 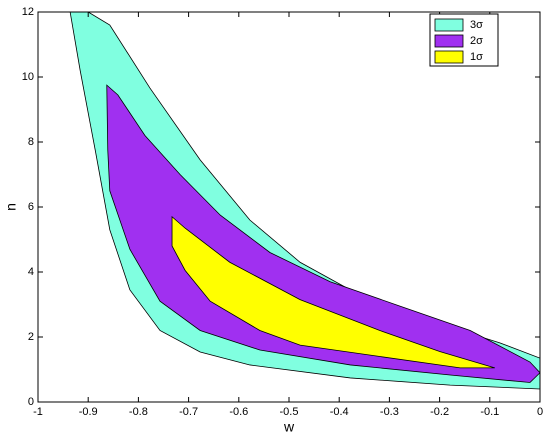 I want to click on y-tick-label: 0, so click(x=31, y=402).